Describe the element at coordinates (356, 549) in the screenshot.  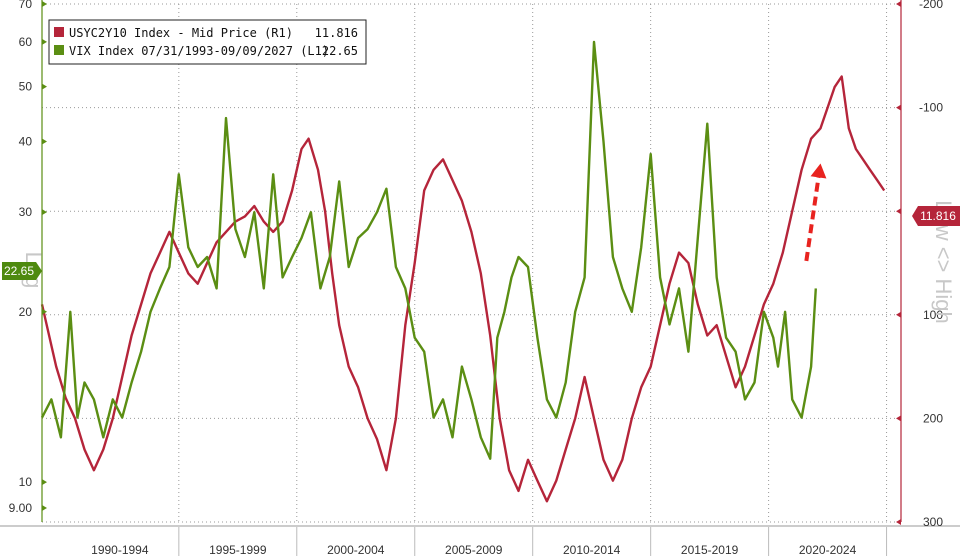
I see `x-period-label-2: 2000-2004` at that location.